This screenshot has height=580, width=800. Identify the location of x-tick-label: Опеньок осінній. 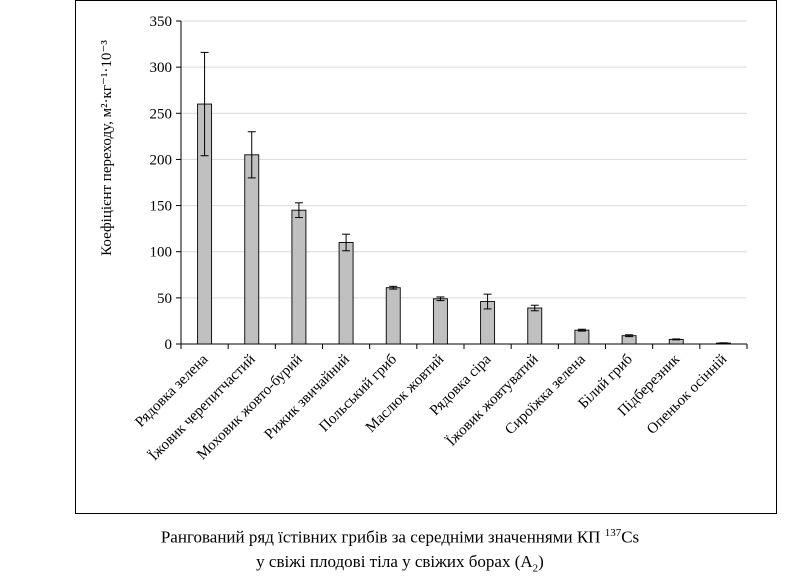
(687, 395).